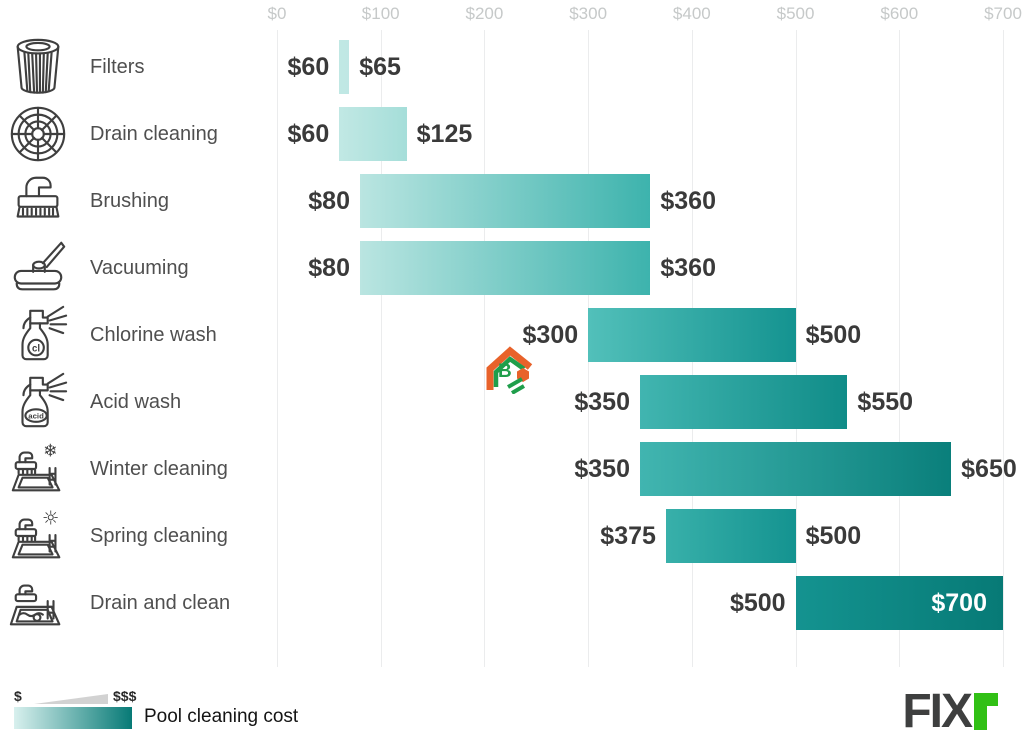 The image size is (1024, 739). Describe the element at coordinates (73, 718) in the screenshot. I see `legend-gradient-bar` at that location.